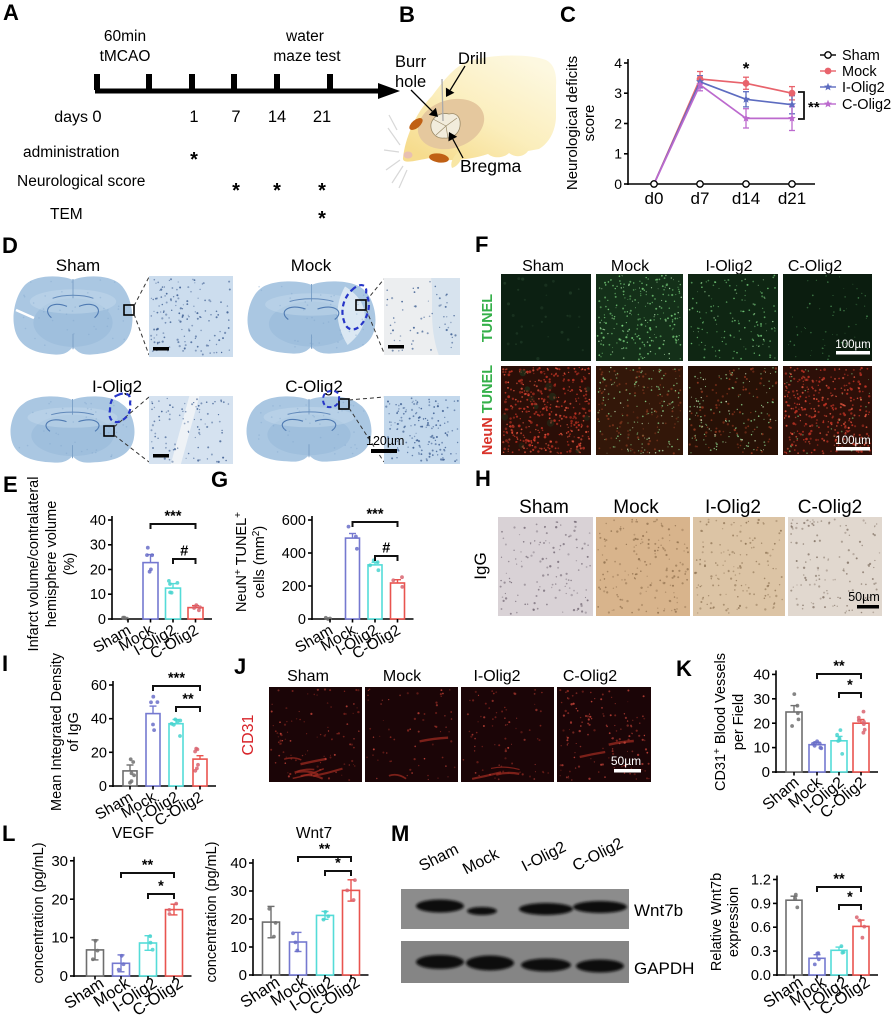 The image size is (893, 1029). What do you see at coordinates (125, 56) in the screenshot?
I see `svg-text: tMCAO` at bounding box center [125, 56].